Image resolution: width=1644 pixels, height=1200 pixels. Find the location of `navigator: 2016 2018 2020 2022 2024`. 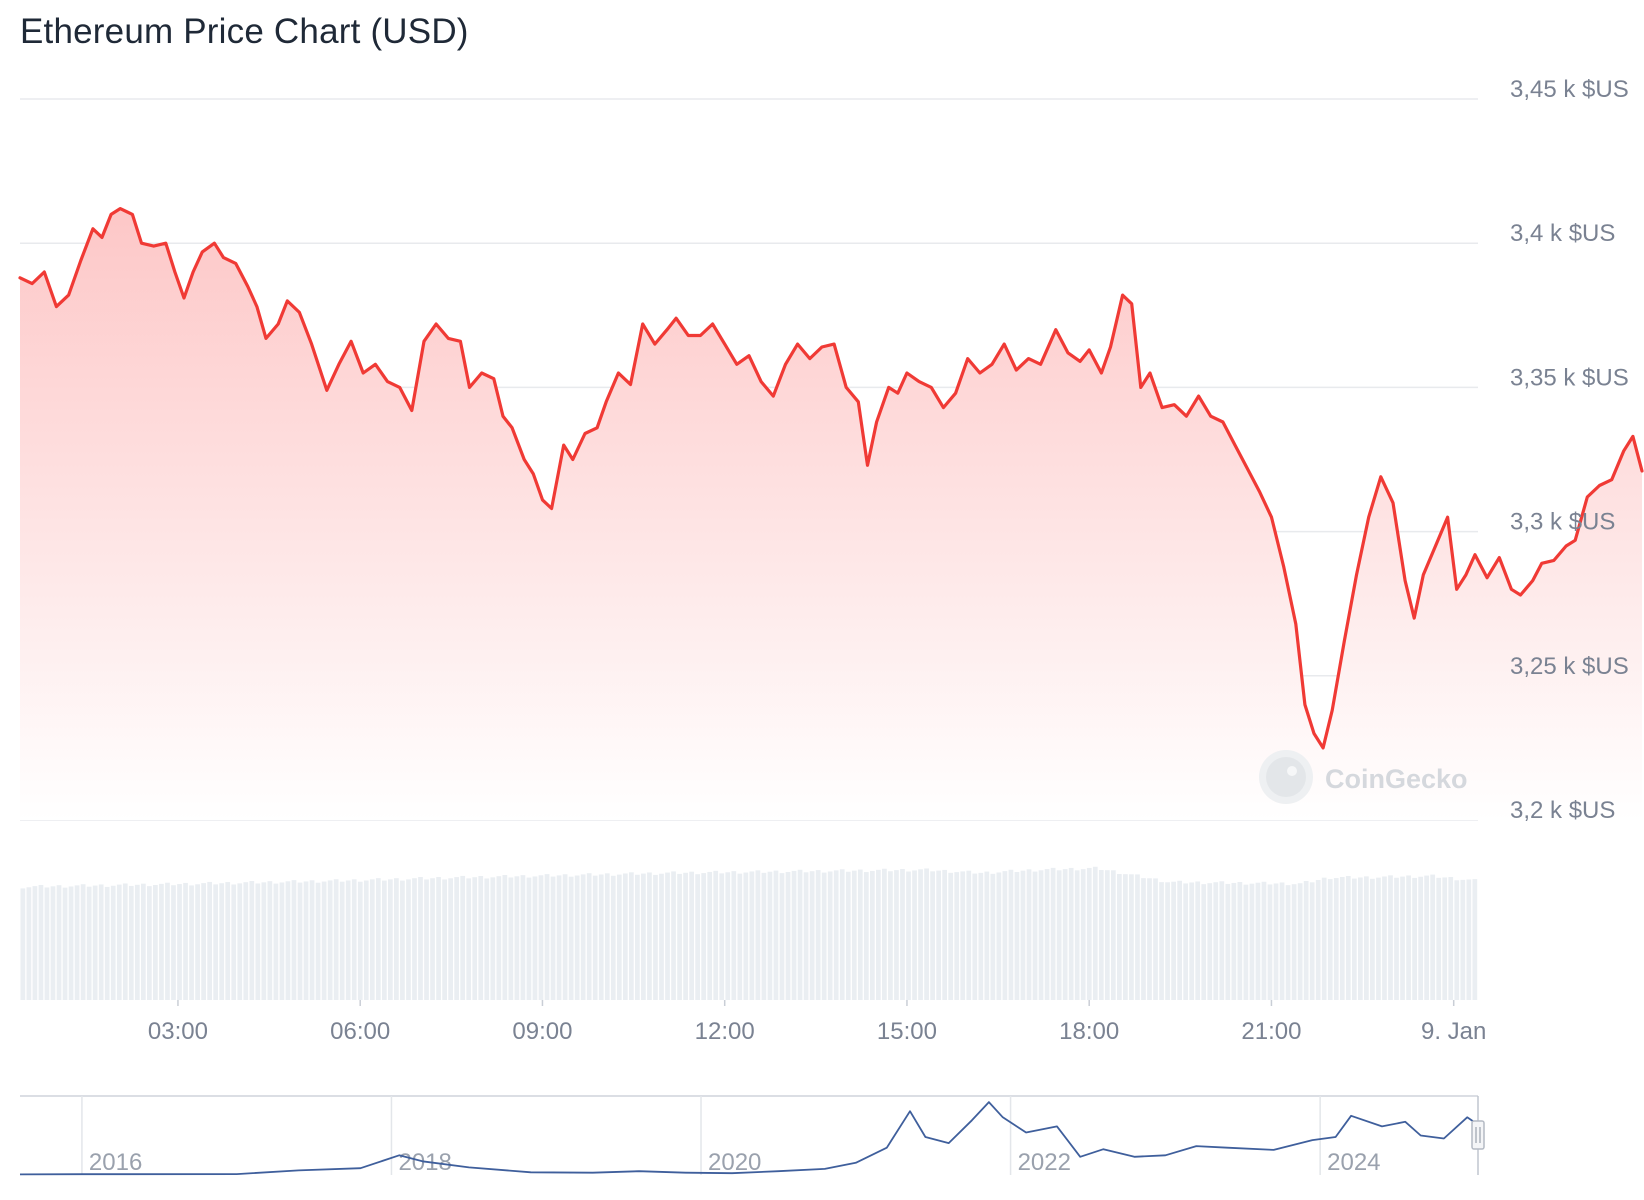

navigator: 2016 2018 2020 2022 2024 is located at coordinates (752, 1135).